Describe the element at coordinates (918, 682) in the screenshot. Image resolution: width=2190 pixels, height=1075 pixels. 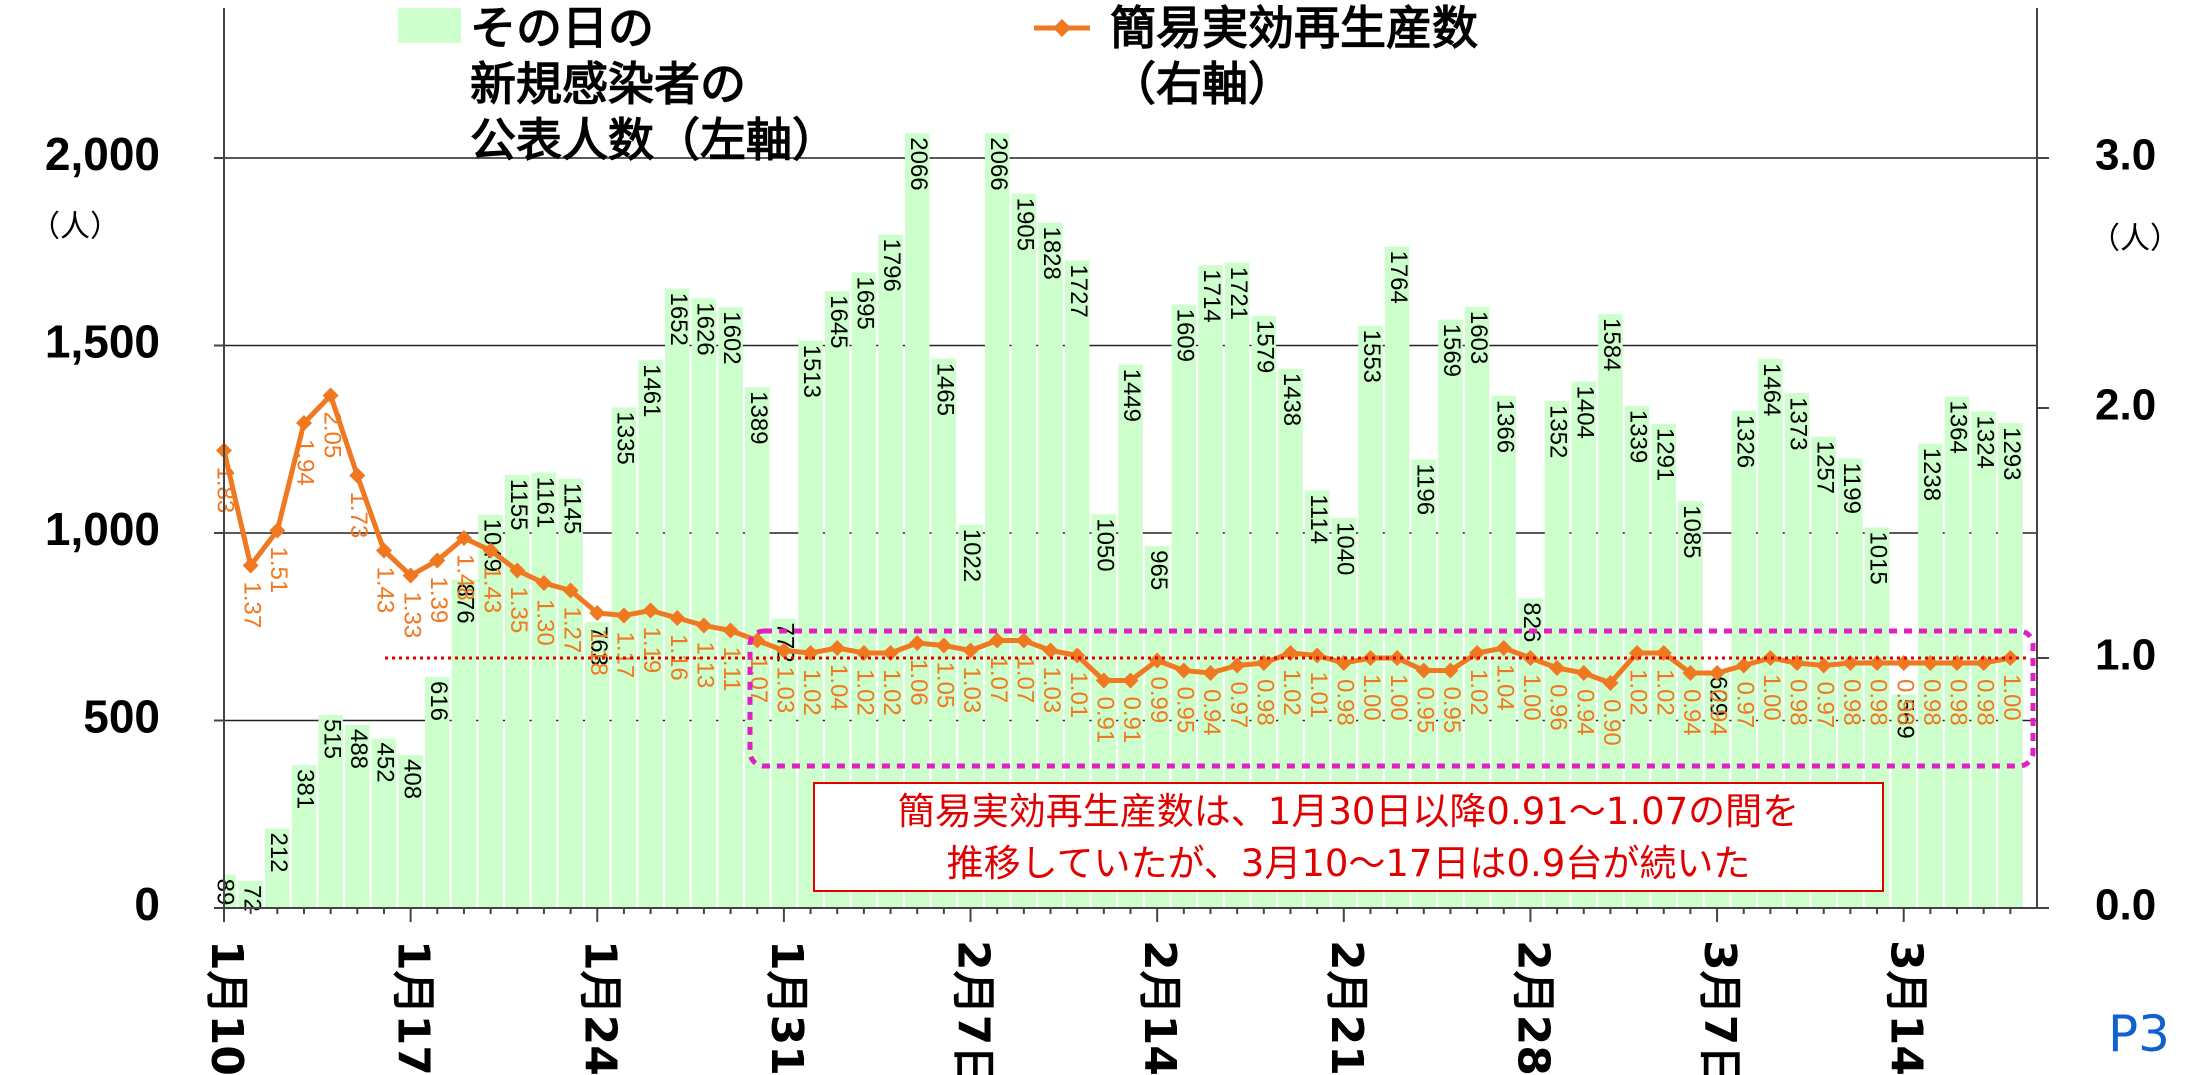
I see `line-label: 1.06` at that location.